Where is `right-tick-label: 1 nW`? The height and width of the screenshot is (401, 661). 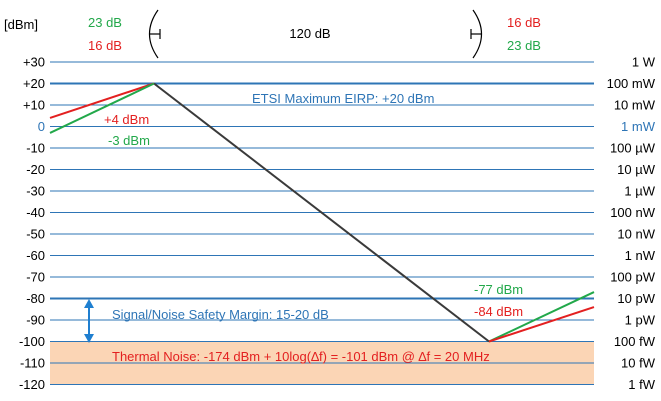
right-tick-label: 1 nW is located at coordinates (640, 255).